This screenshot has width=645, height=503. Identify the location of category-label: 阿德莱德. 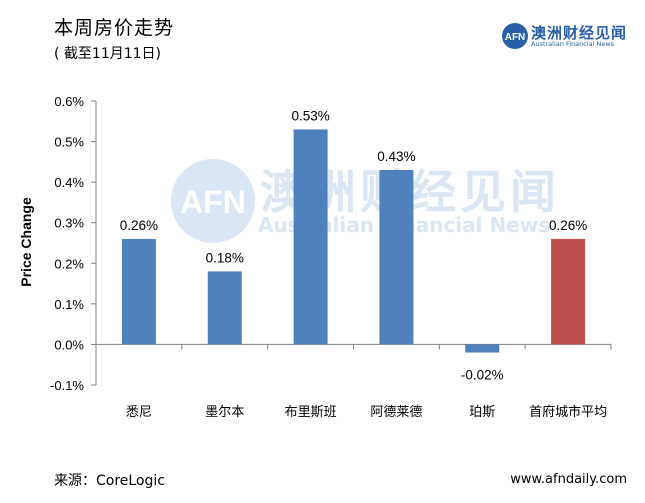
(396, 412).